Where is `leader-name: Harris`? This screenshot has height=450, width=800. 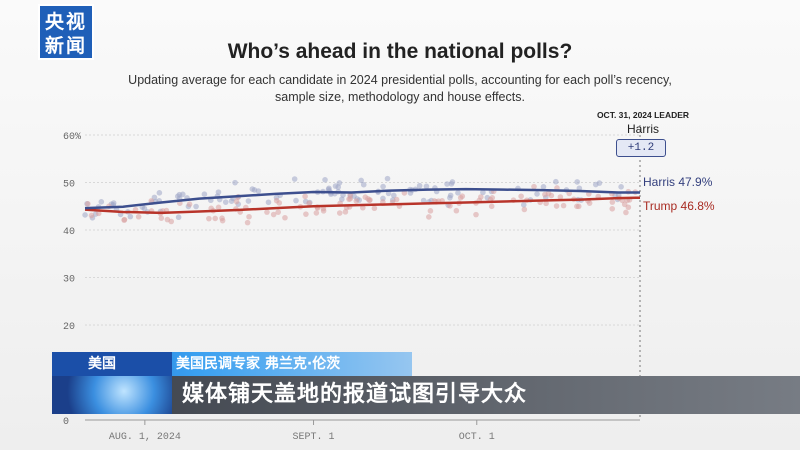 leader-name: Harris is located at coordinates (643, 129).